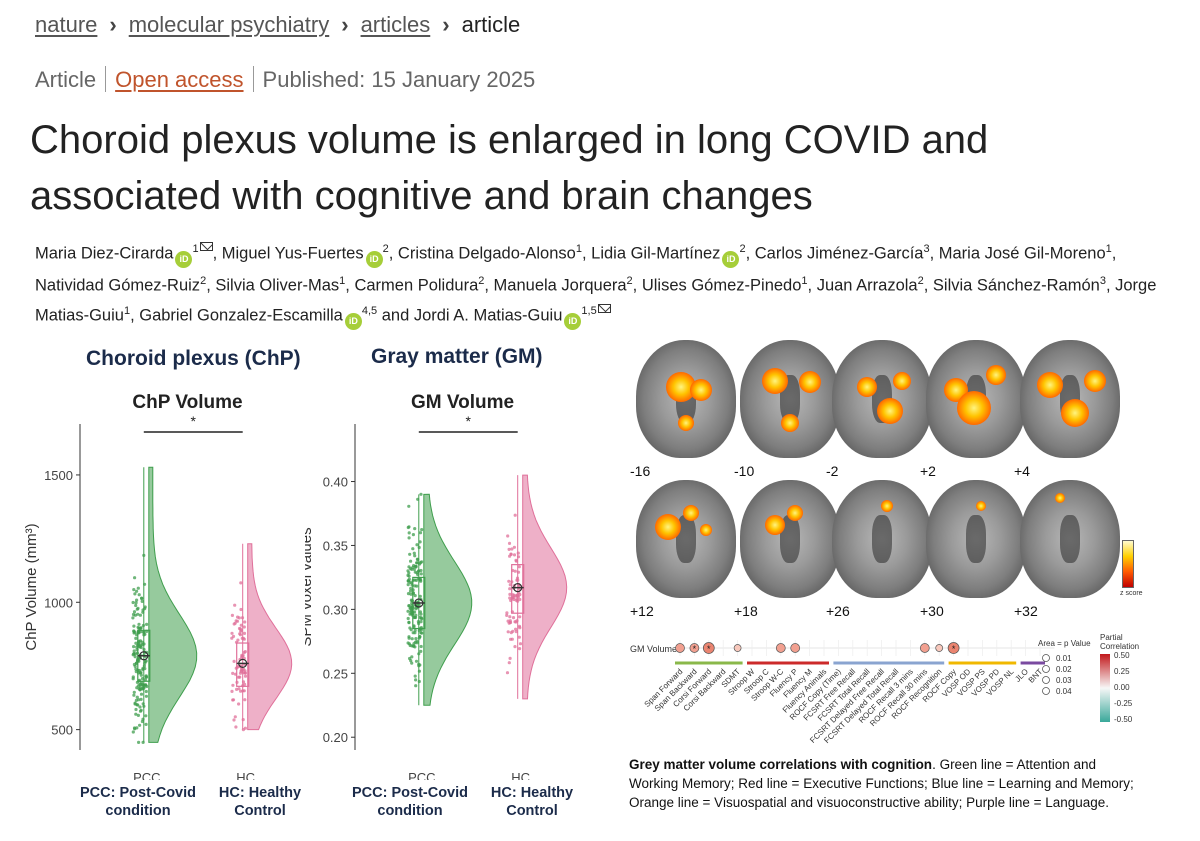 Image resolution: width=1200 pixels, height=841 pixels. What do you see at coordinates (277, 285) in the screenshot?
I see `author-name: Silvia Oliver-Mas` at bounding box center [277, 285].